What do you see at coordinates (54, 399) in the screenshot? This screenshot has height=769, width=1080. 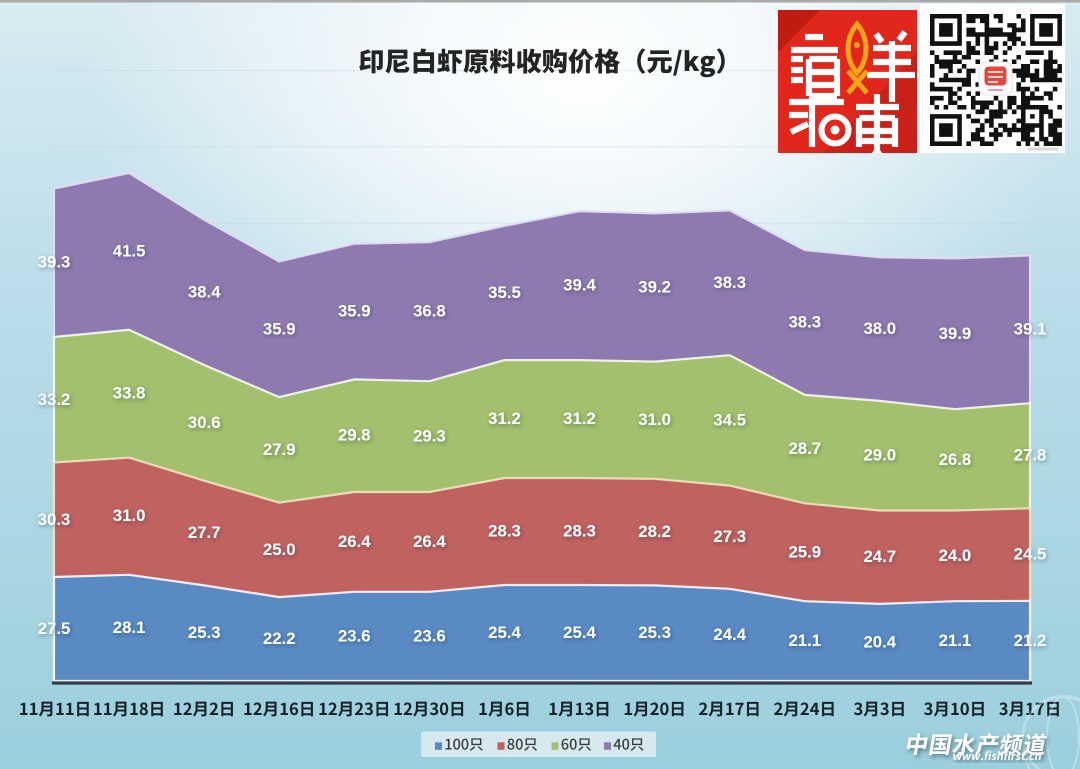 I see `svg-text: 33.2` at bounding box center [54, 399].